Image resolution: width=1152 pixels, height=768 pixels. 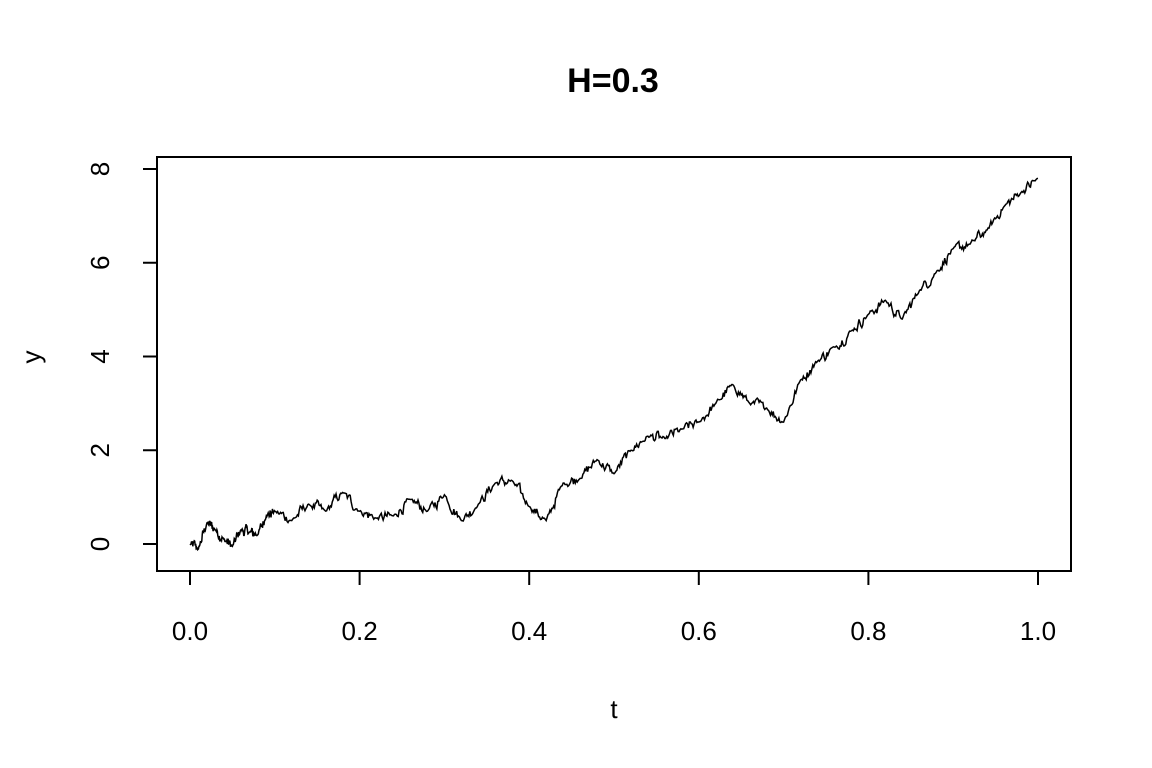 What do you see at coordinates (100, 544) in the screenshot?
I see `y-tick-label: 0` at bounding box center [100, 544].